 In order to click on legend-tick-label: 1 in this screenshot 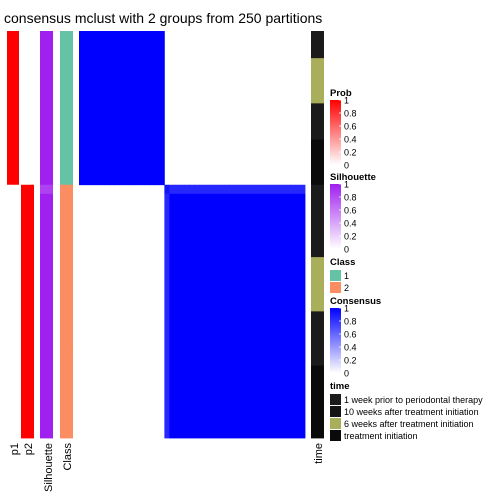, I will do `click(346, 101)`.